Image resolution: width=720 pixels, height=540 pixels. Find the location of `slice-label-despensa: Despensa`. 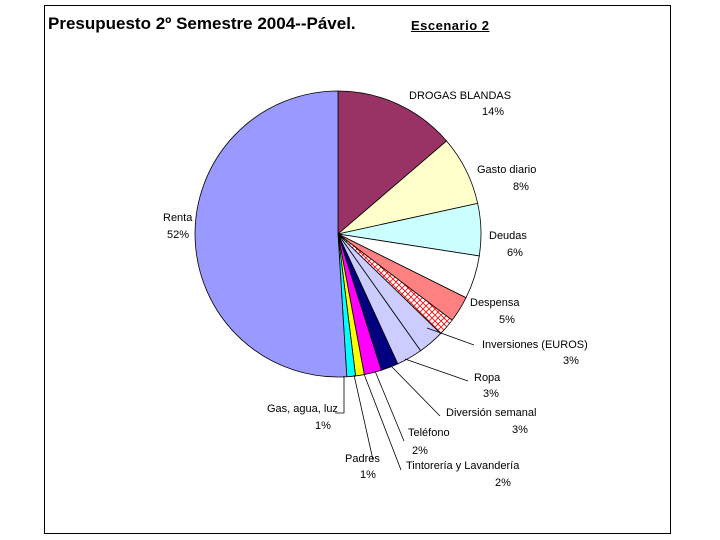

slice-label-despensa: Despensa is located at coordinates (495, 303).